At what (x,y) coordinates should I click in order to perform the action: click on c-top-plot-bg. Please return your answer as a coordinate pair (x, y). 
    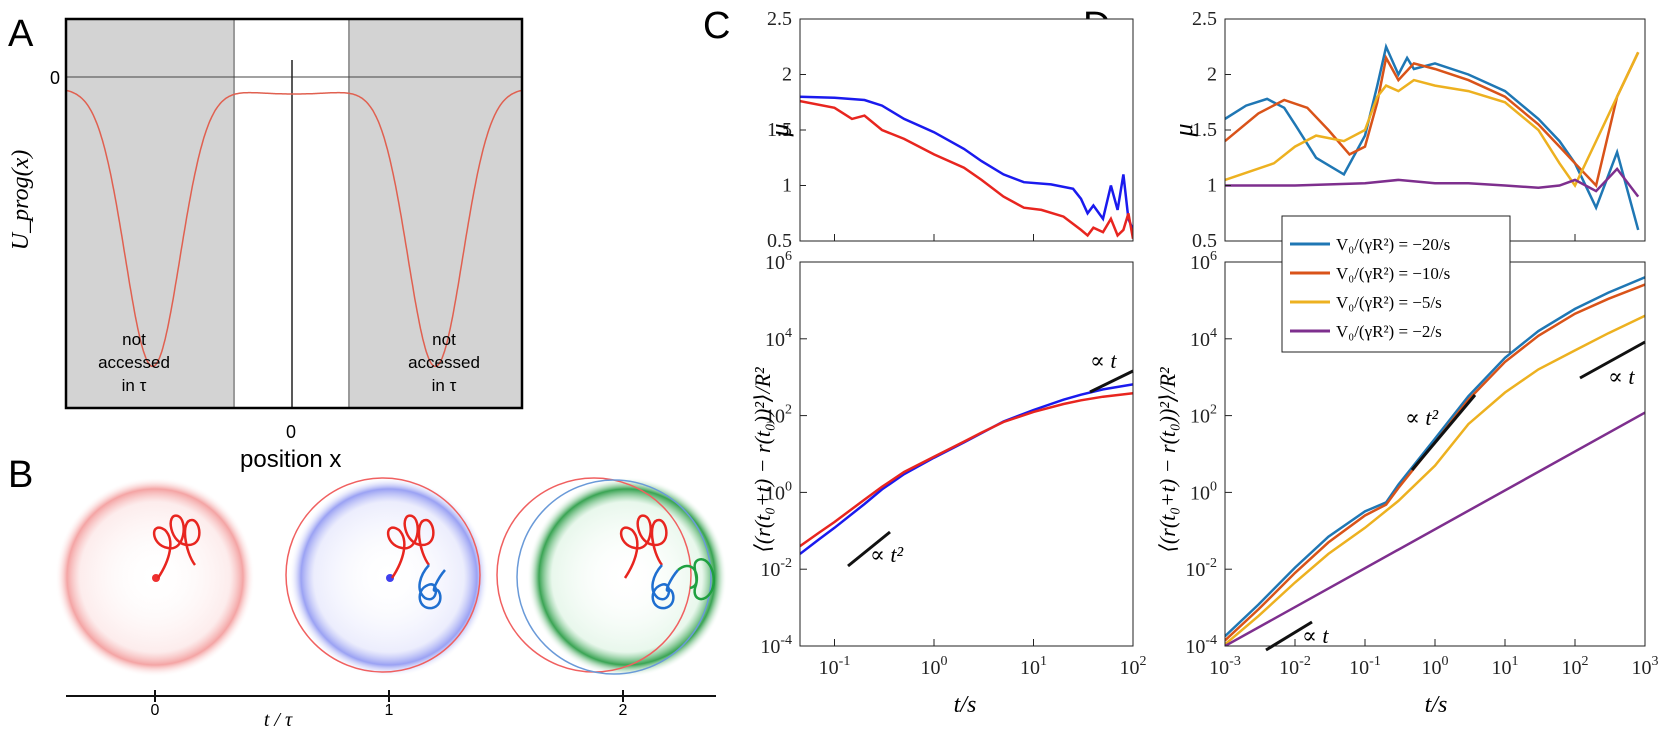
    Looking at the image, I should click on (966, 130).